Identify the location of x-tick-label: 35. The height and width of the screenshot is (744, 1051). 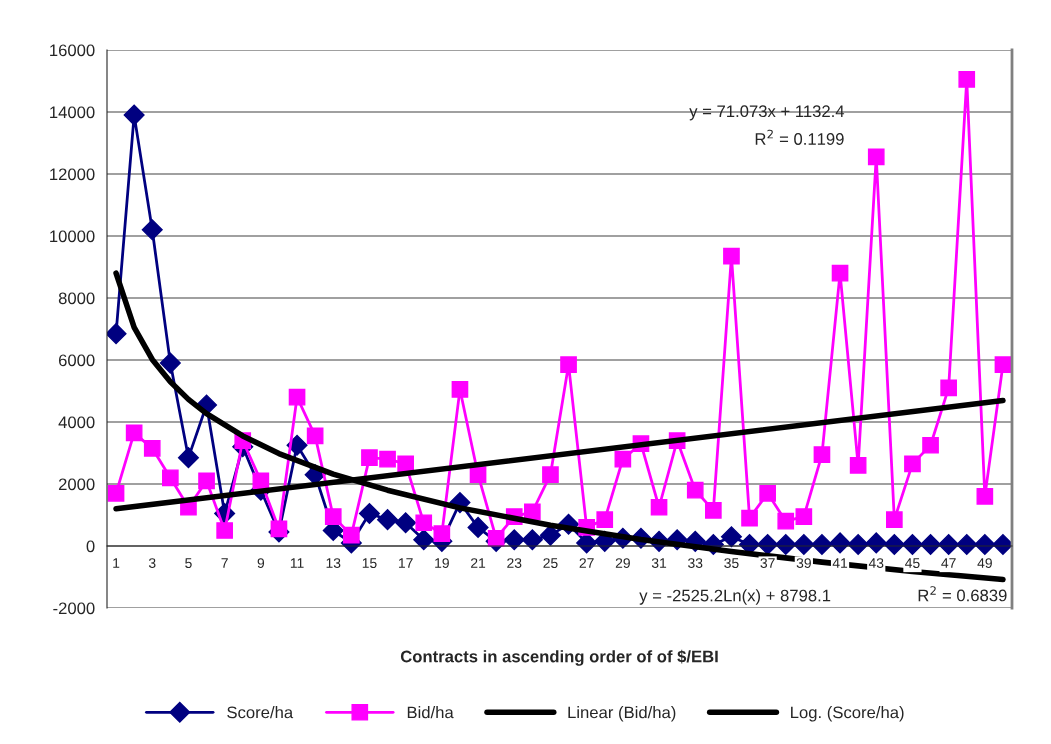
(731, 563).